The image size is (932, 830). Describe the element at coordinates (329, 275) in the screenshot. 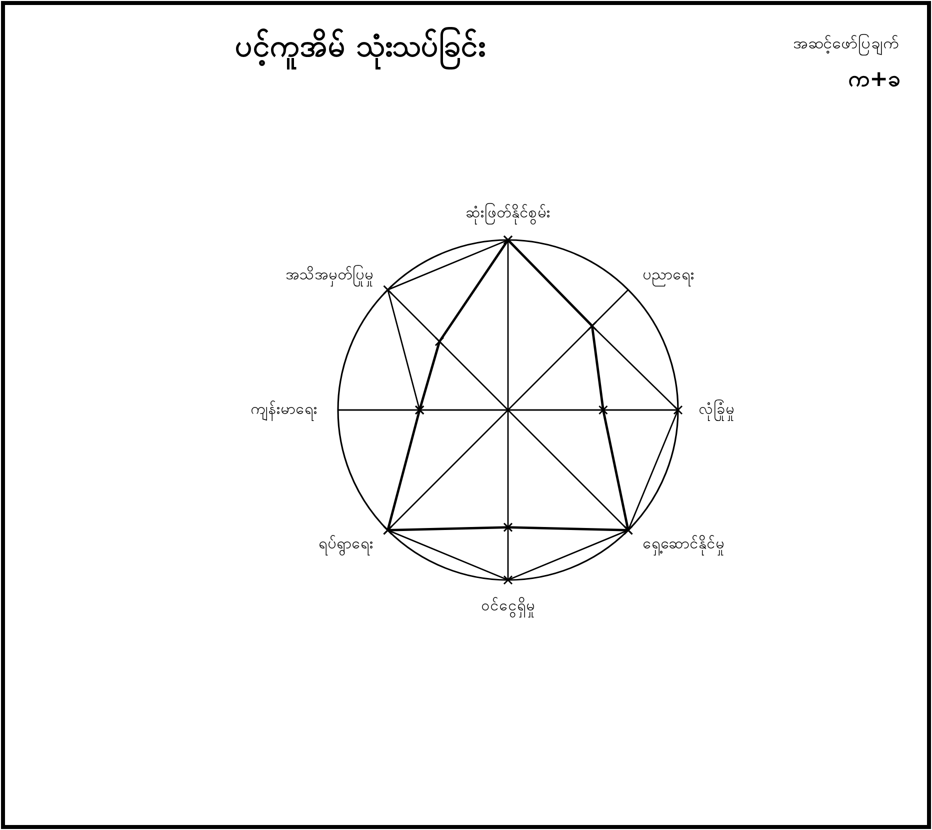

I see `spoke-label: အသိအမှတ်ပြုမှု` at that location.